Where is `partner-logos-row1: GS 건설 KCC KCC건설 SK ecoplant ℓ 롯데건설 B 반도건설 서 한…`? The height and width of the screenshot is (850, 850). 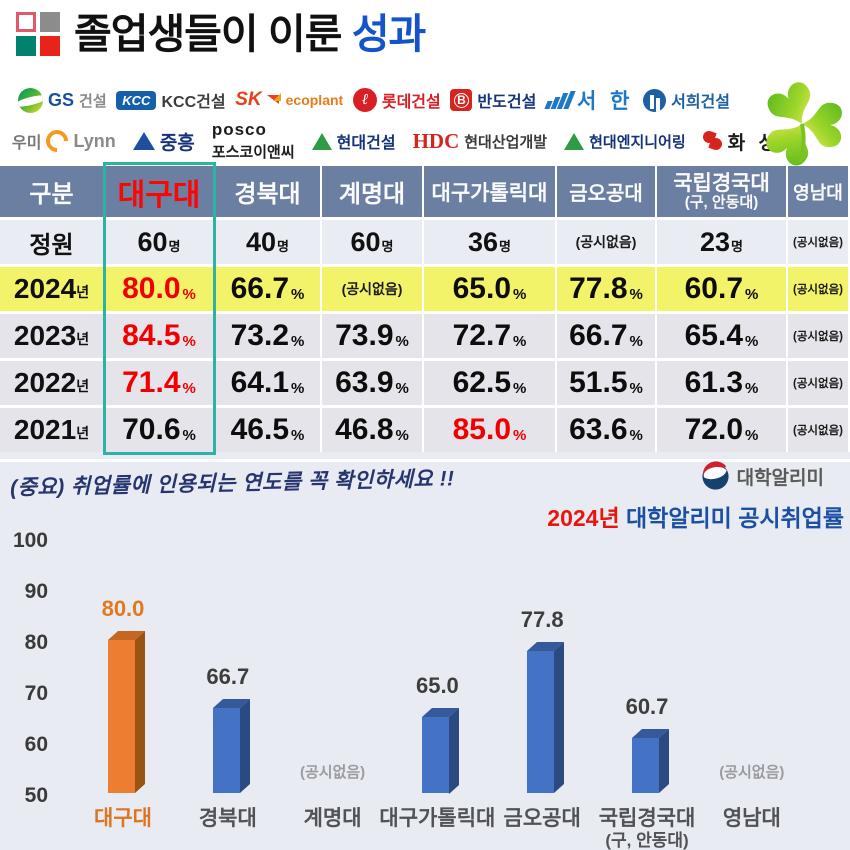
partner-logos-row1: GS 건설 KCC KCC건설 SK ecoplant ℓ 롯데건설 B 반도건설 서 한… is located at coordinates (374, 100).